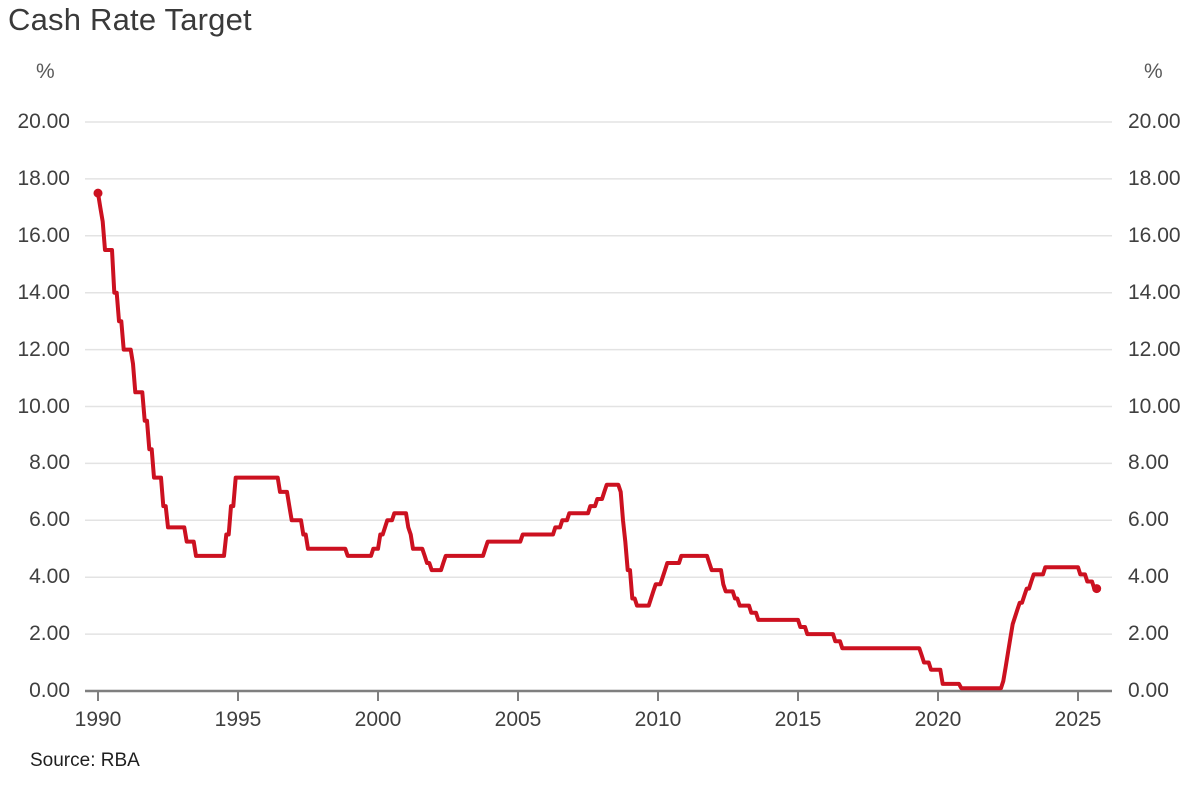 The height and width of the screenshot is (800, 1200). Describe the element at coordinates (1154, 235) in the screenshot. I see `y-tick-label-right: 16.00` at that location.